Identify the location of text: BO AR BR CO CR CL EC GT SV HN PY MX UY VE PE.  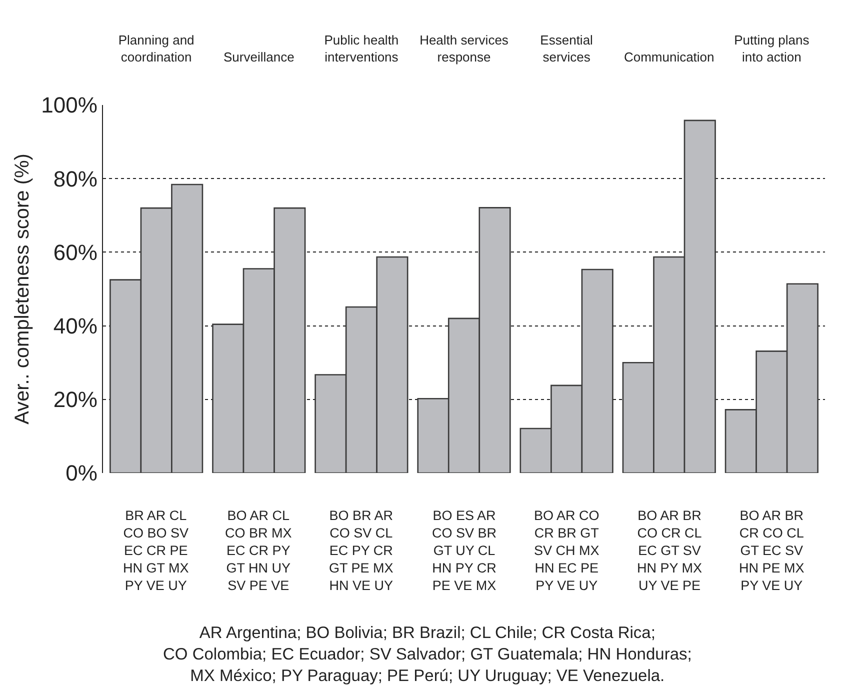
(669, 551).